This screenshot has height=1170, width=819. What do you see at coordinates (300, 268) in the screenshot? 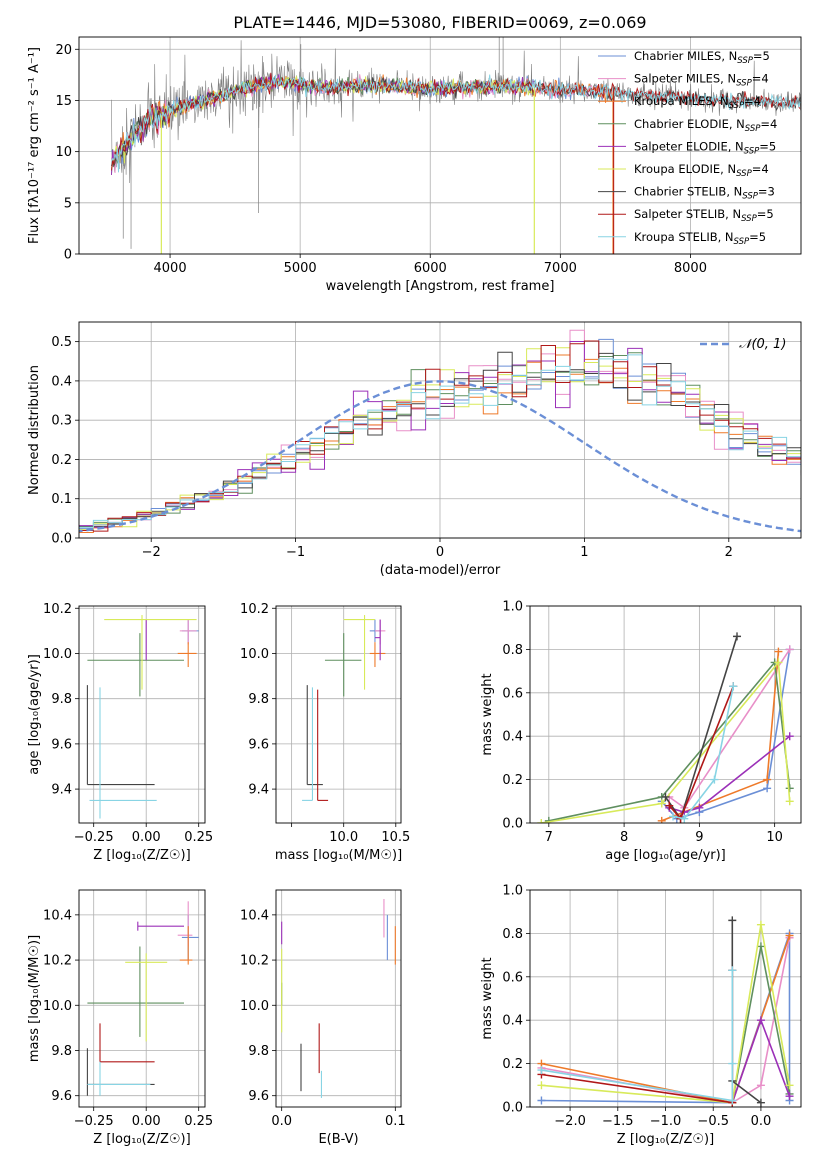
I see `x-tick-label: 5000` at bounding box center [300, 268].